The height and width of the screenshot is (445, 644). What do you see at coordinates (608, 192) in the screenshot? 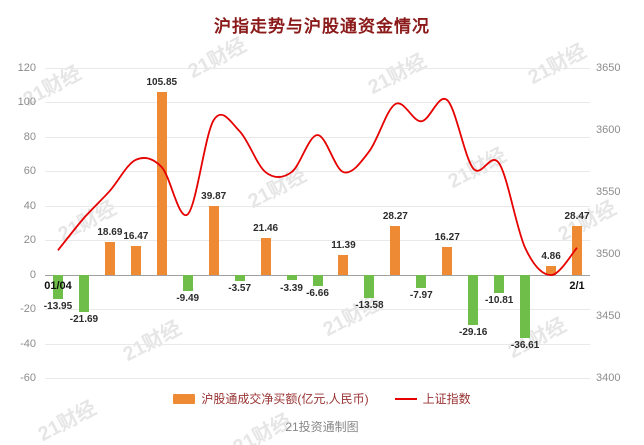
I see `right-axis-tick: 3550` at bounding box center [608, 192].